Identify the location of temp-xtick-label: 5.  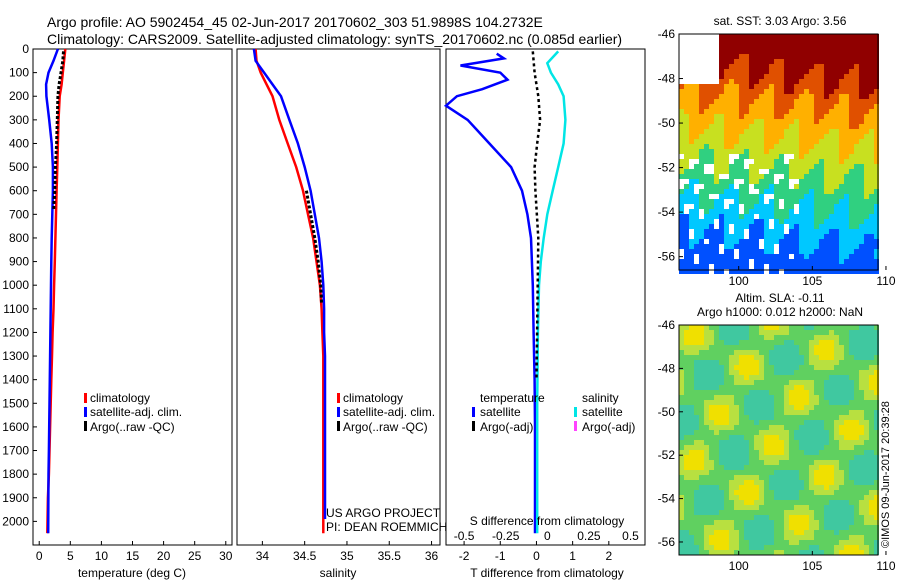
(70, 556).